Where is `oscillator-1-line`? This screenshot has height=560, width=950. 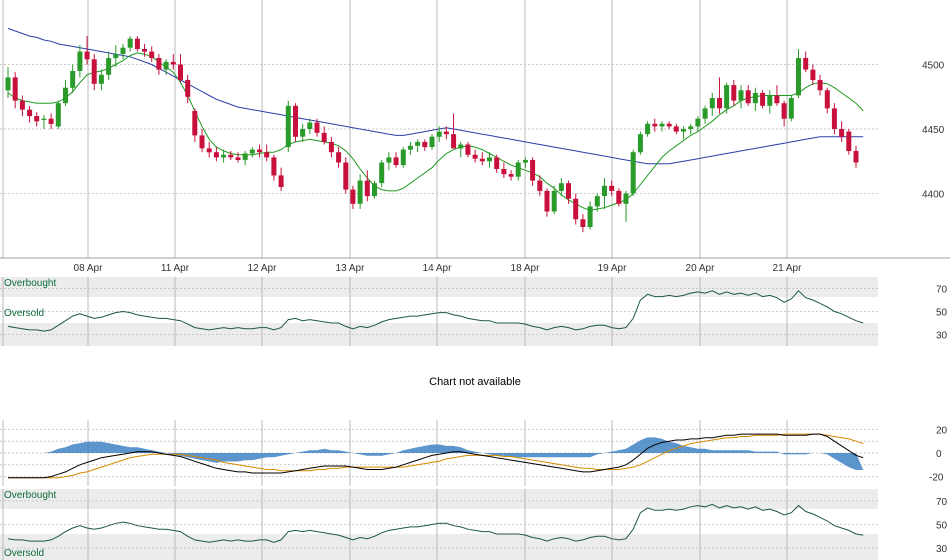
oscillator-1-line is located at coordinates (435, 311).